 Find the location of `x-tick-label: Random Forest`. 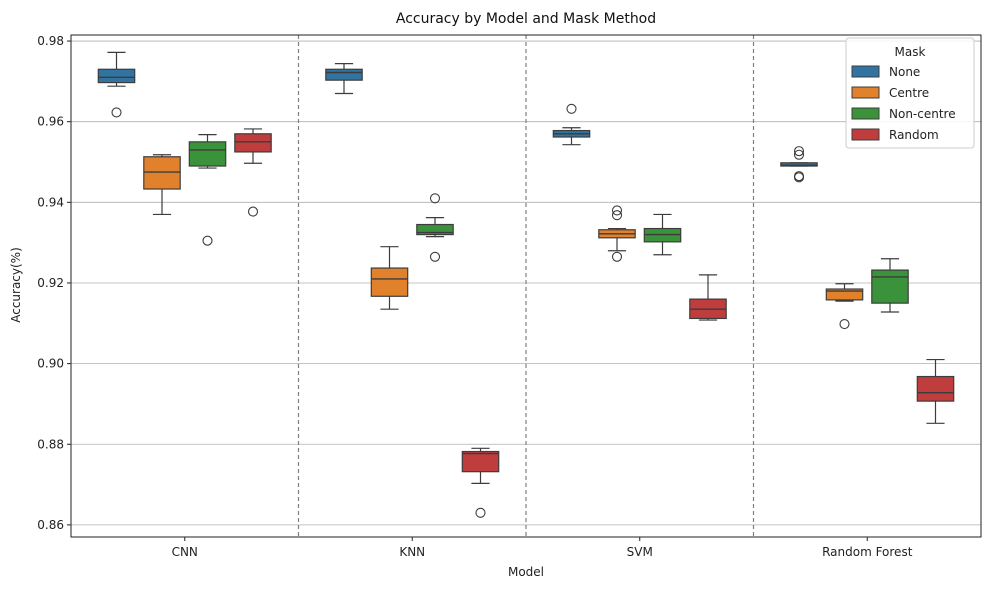

x-tick-label: Random Forest is located at coordinates (867, 552).